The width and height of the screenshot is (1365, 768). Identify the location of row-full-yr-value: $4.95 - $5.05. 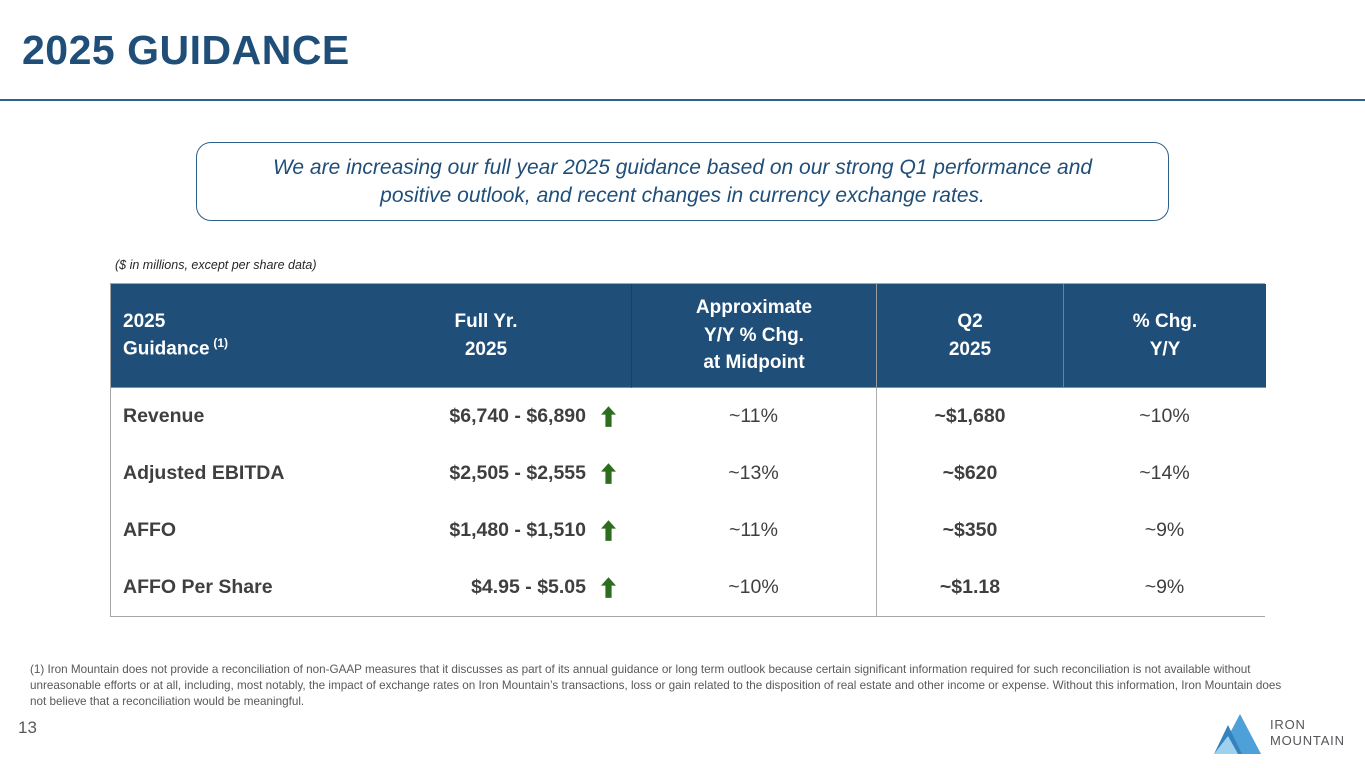
(463, 587).